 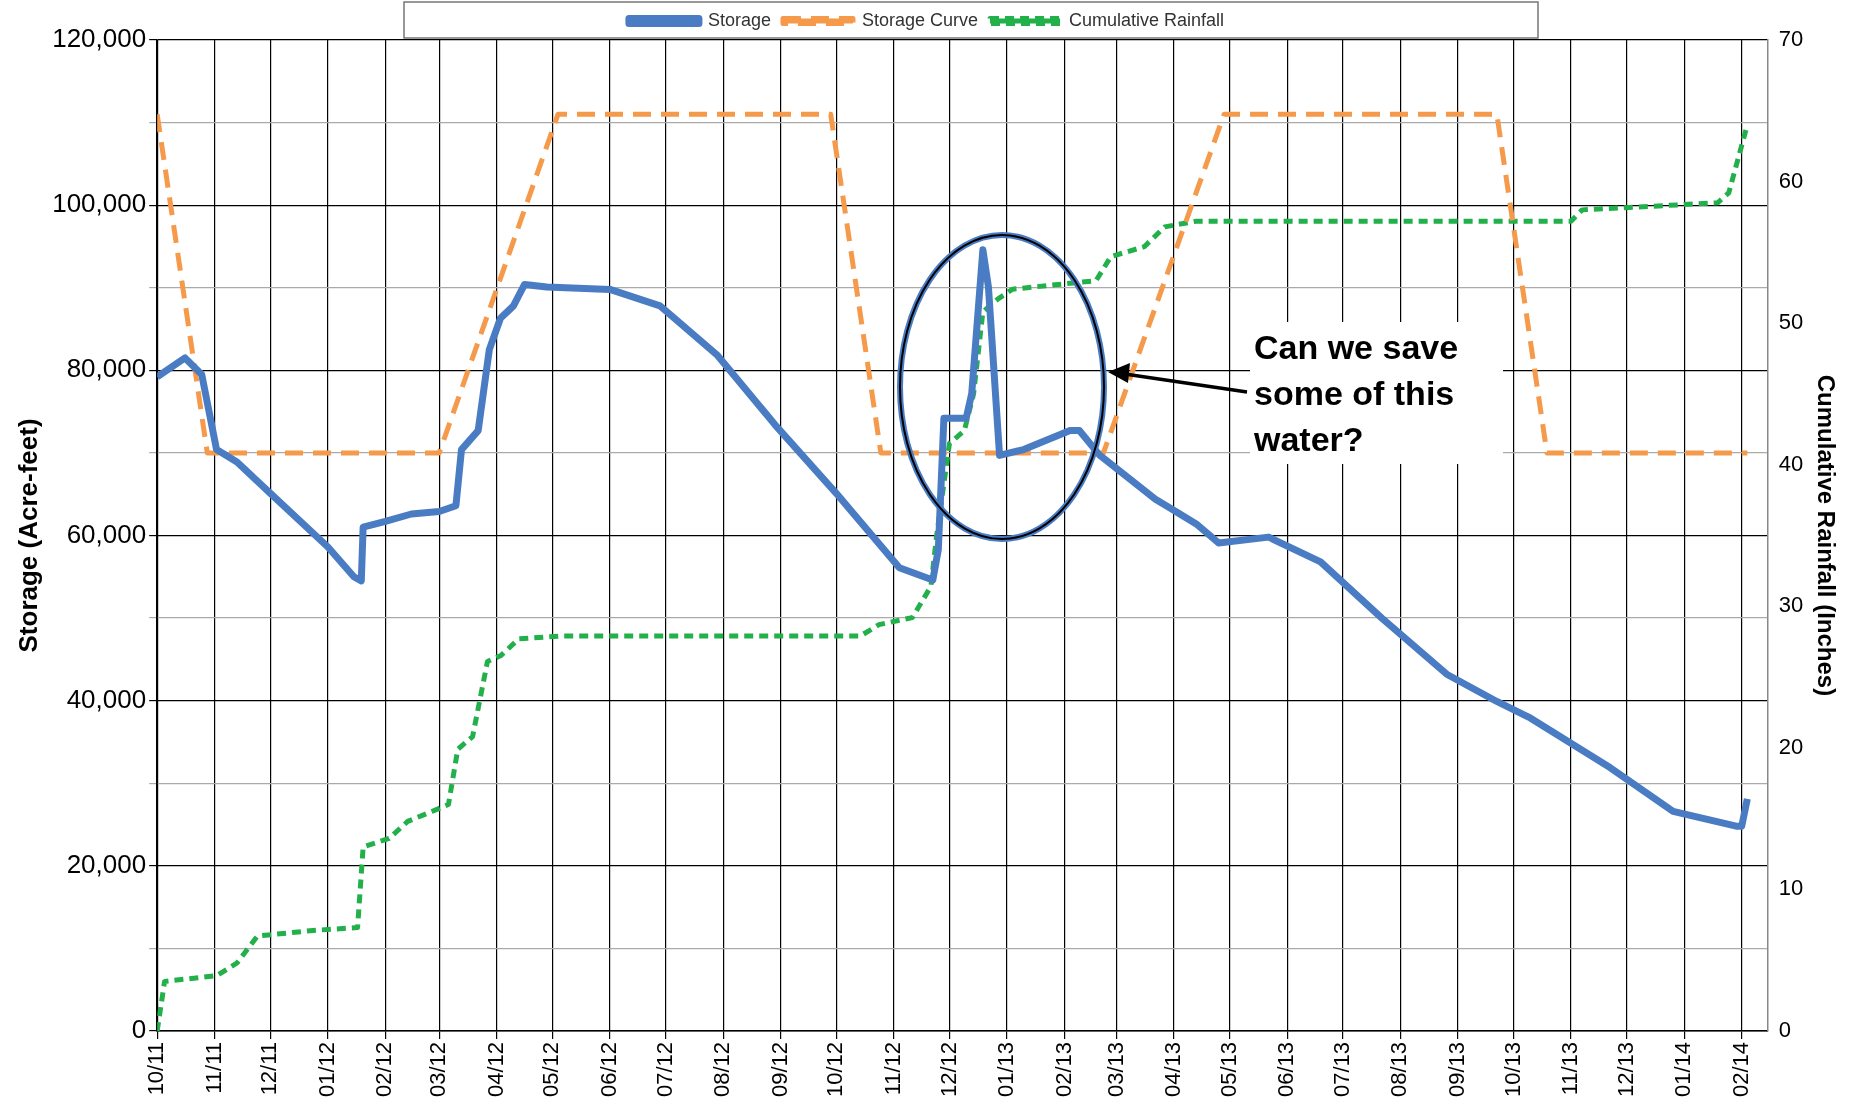 I want to click on legend-label: Cumulative Rainfall, so click(x=1147, y=19).